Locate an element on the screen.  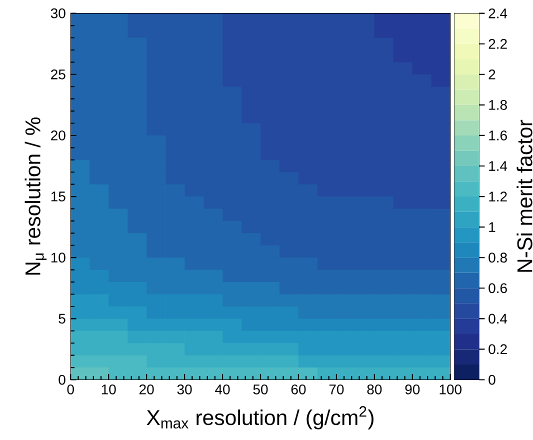
x-tick-label: 90 is located at coordinates (412, 389).